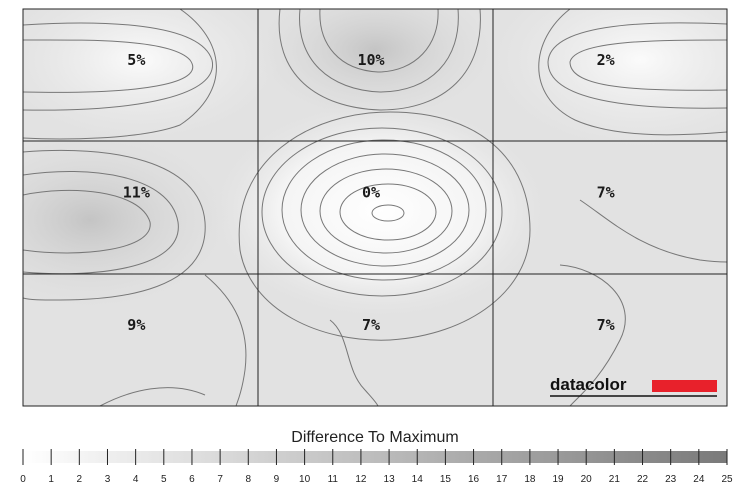 This screenshot has height=500, width=750. I want to click on legend-tick-label: 6, so click(192, 479).